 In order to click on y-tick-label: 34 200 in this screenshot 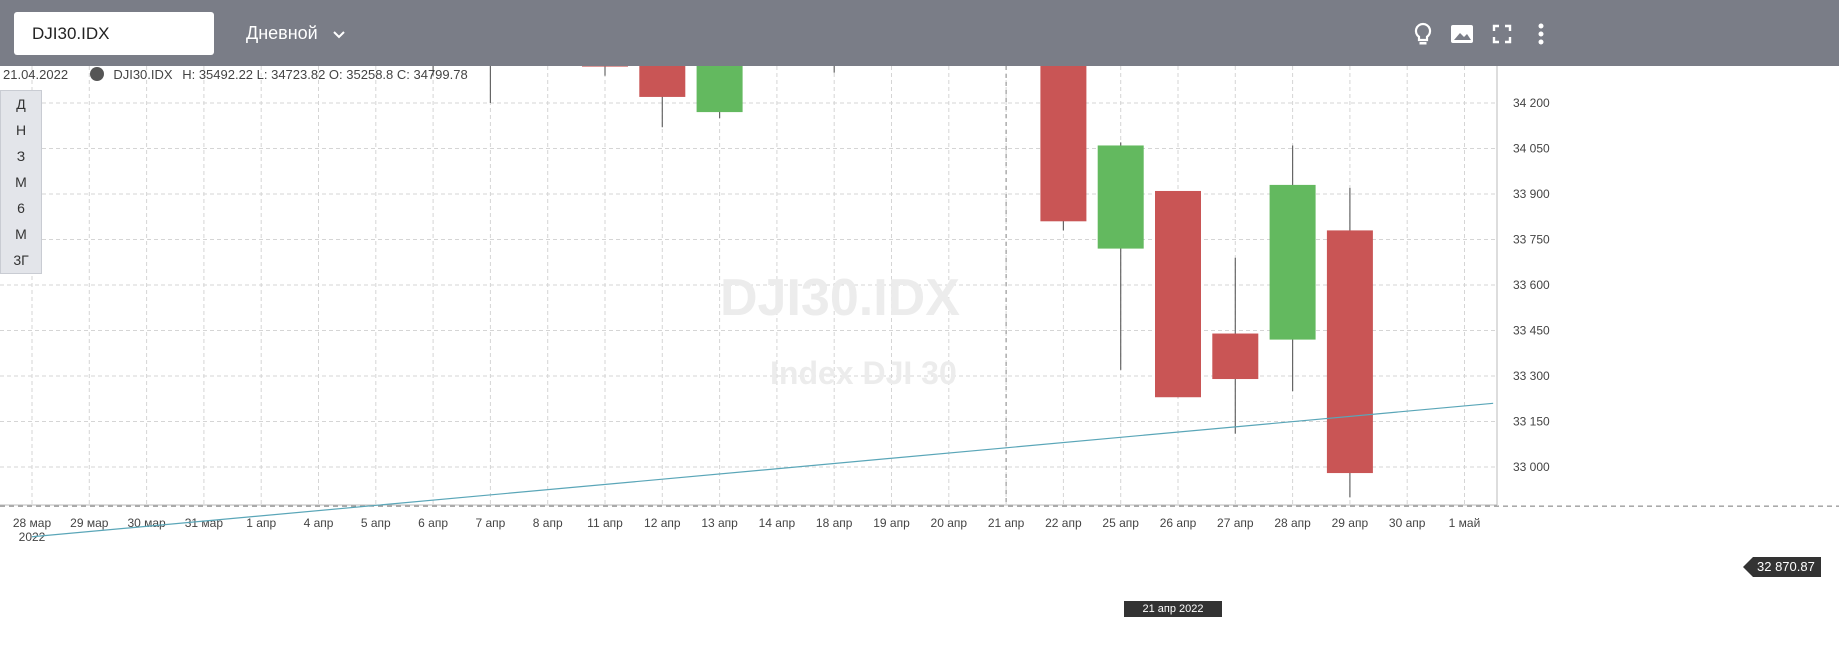, I will do `click(1531, 103)`.